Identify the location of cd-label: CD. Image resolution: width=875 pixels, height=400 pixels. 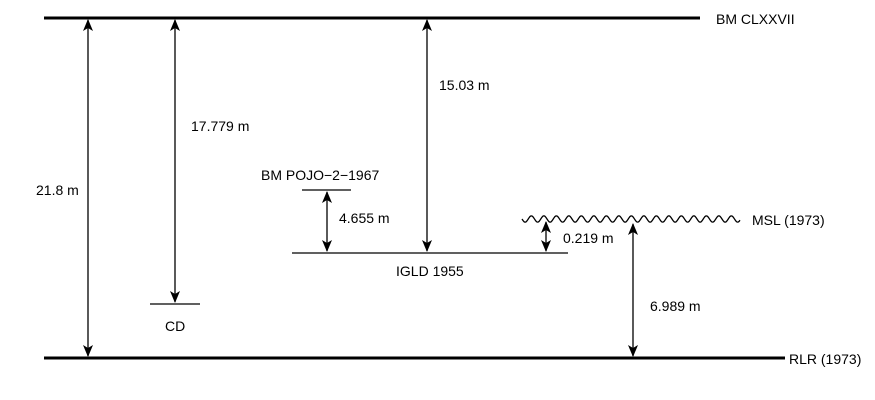
(175, 326).